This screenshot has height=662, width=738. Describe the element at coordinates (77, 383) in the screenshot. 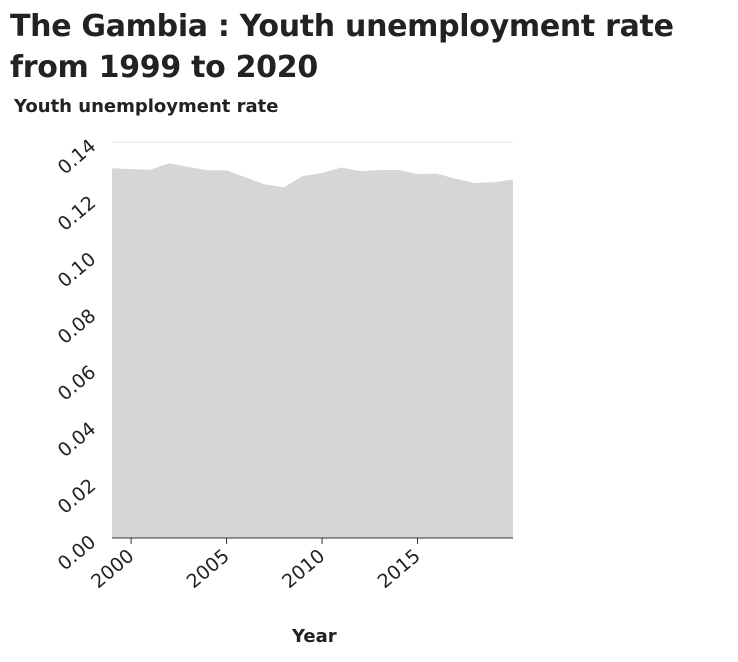

I see `y-tick-label: 0.06` at that location.